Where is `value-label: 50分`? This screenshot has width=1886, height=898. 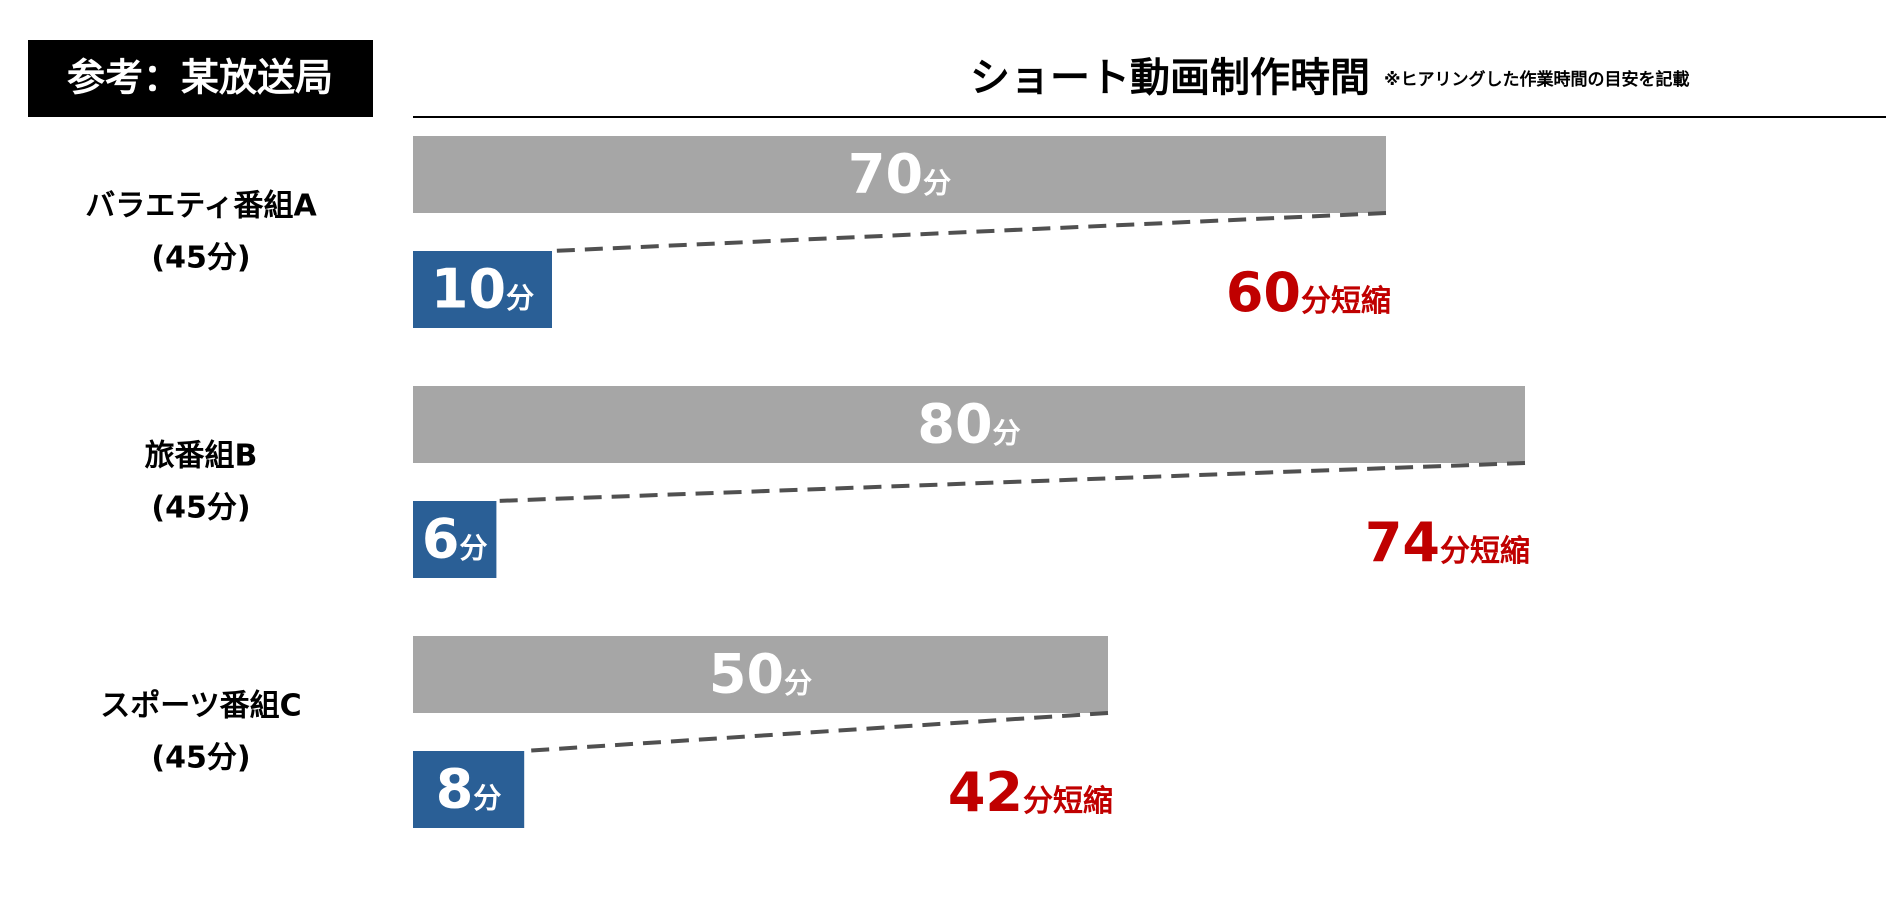 value-label: 50分 is located at coordinates (760, 674).